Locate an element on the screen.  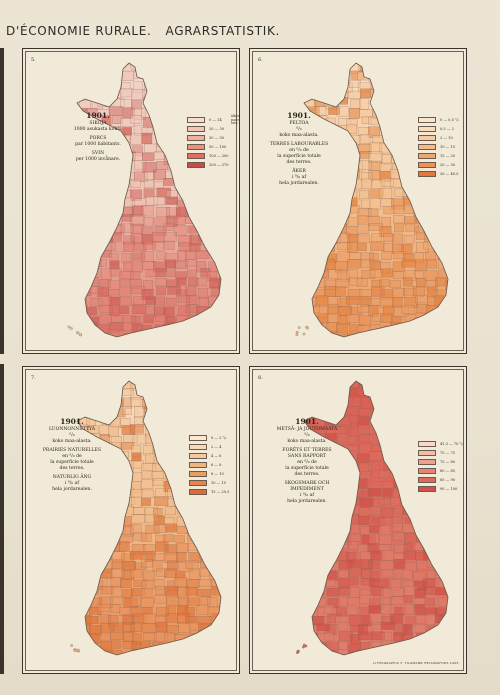
legend-row: 2 — 10 is located at coordinates (438, 137).